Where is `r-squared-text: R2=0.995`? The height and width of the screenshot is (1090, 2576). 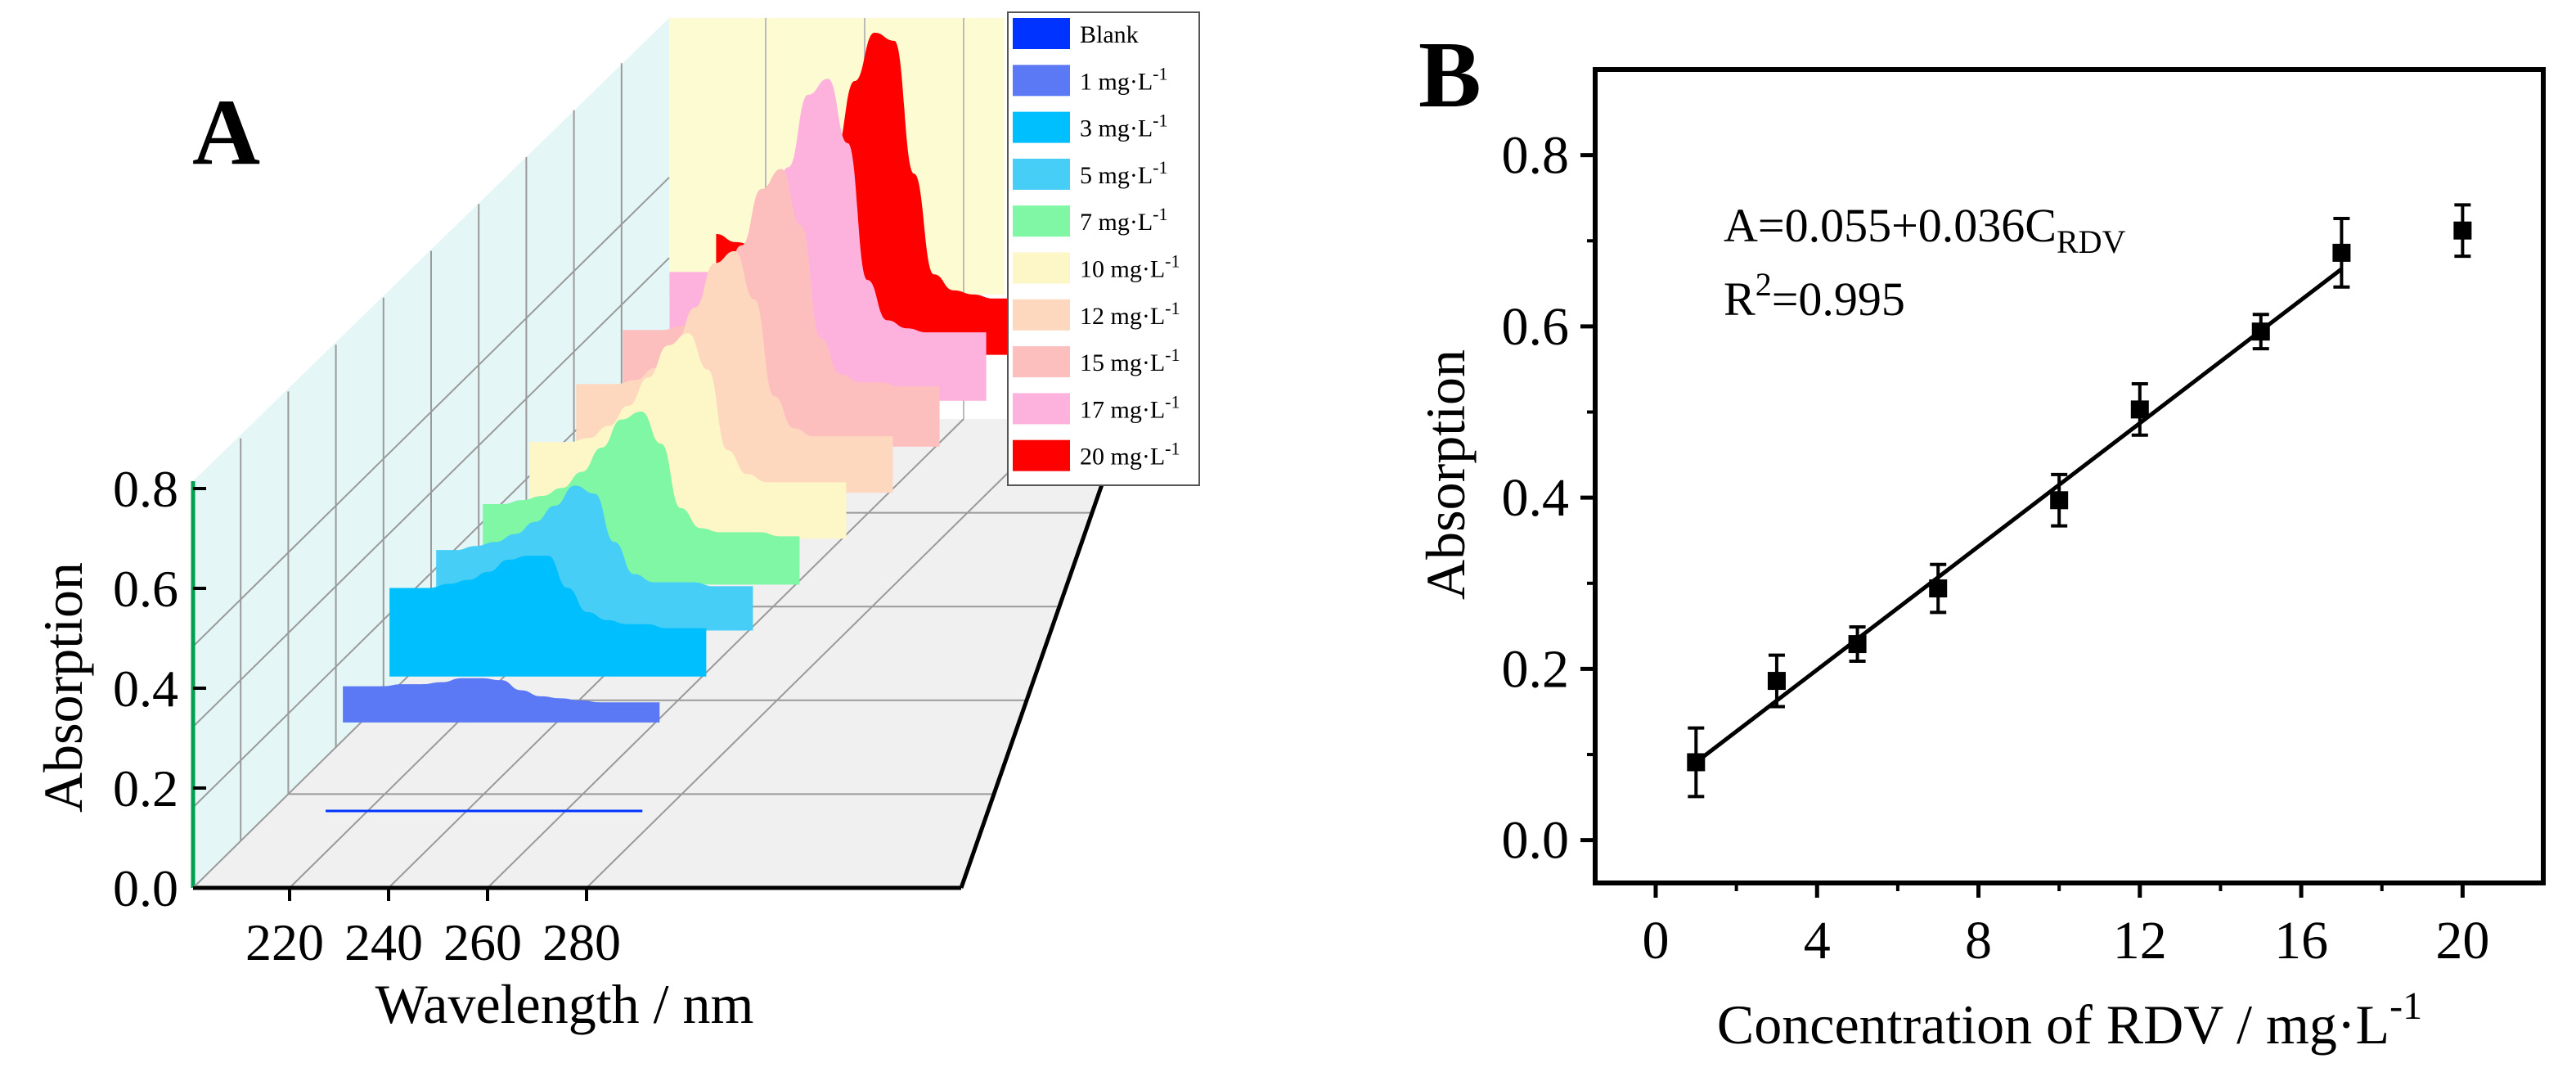
r-squared-text: R2=0.995 is located at coordinates (1814, 296).